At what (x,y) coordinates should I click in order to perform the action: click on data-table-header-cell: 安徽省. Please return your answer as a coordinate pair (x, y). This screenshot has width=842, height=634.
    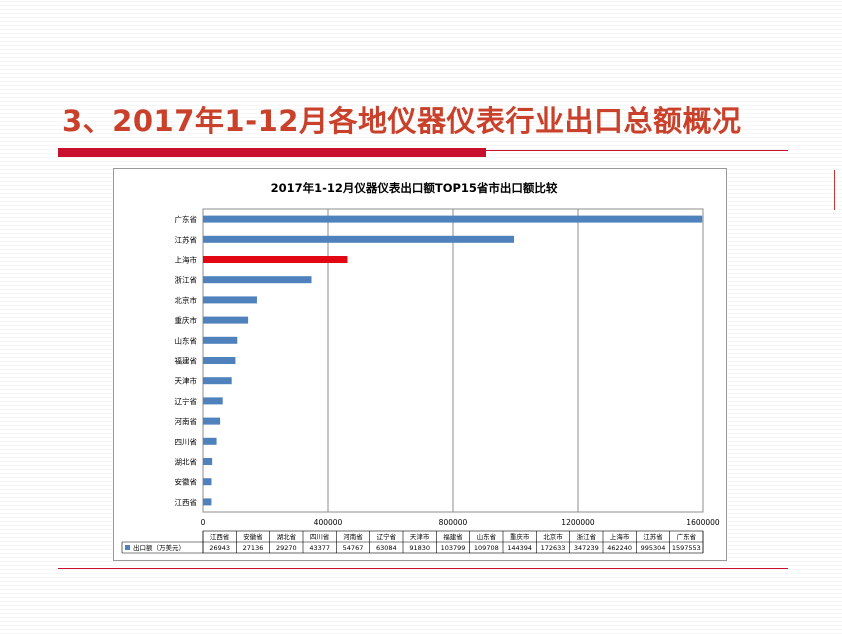
    Looking at the image, I should click on (253, 536).